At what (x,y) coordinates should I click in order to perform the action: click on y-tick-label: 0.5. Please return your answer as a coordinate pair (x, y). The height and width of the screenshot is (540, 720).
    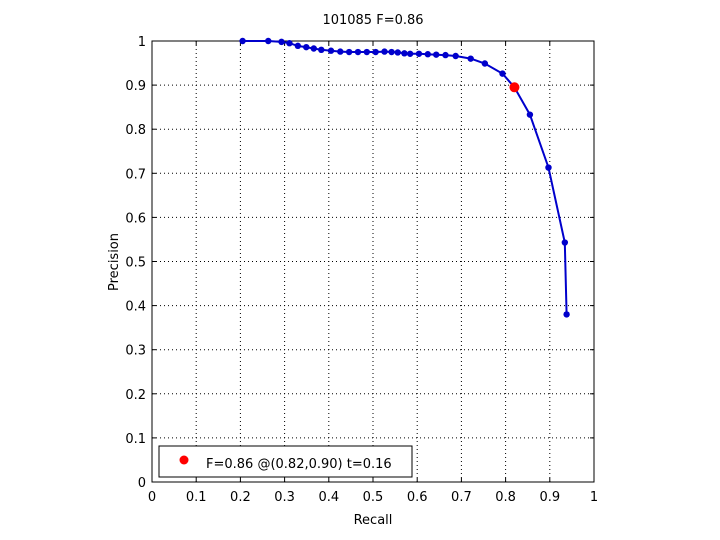
    Looking at the image, I should click on (135, 263).